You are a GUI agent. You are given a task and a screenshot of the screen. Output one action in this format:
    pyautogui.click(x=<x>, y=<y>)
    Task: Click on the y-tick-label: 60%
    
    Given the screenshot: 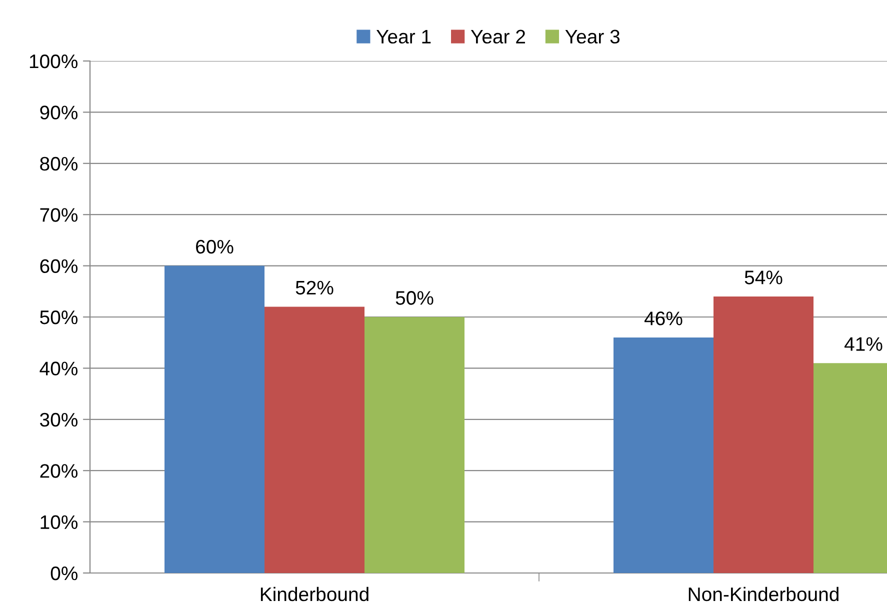 What is the action you would take?
    pyautogui.click(x=59, y=266)
    